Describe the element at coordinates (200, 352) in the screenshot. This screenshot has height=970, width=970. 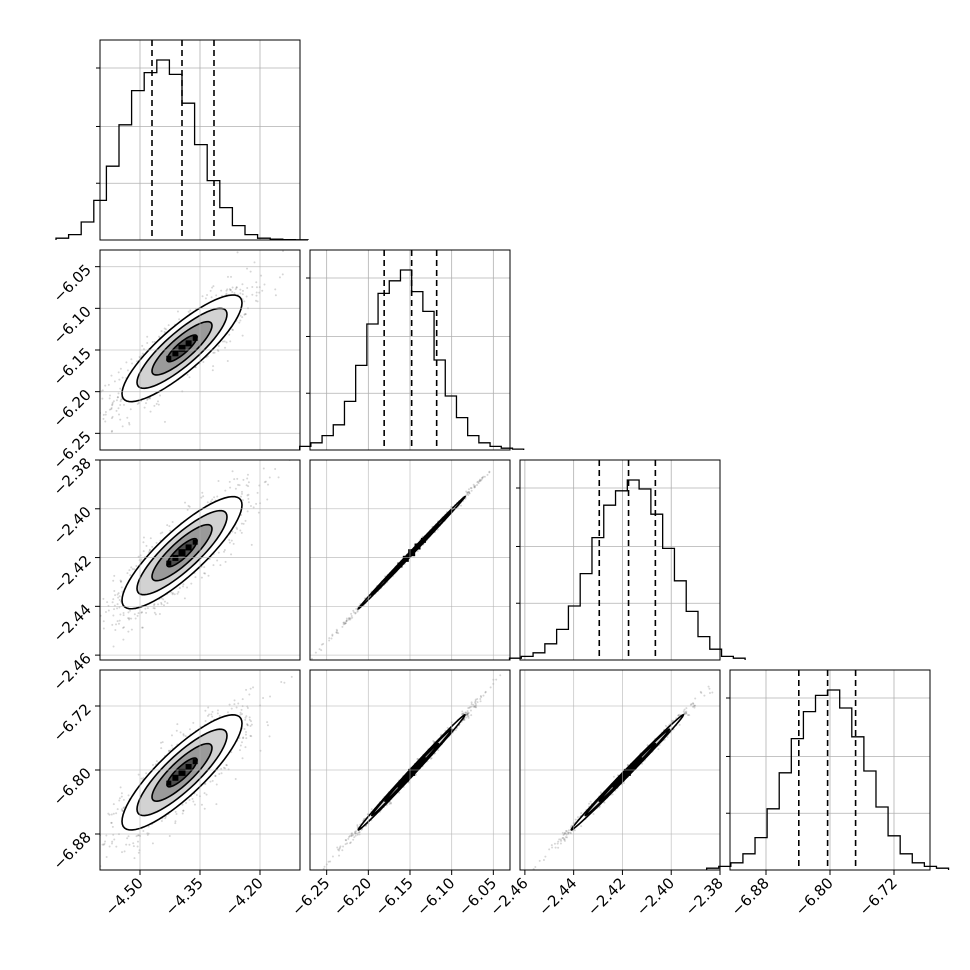
I see `density-panel` at that location.